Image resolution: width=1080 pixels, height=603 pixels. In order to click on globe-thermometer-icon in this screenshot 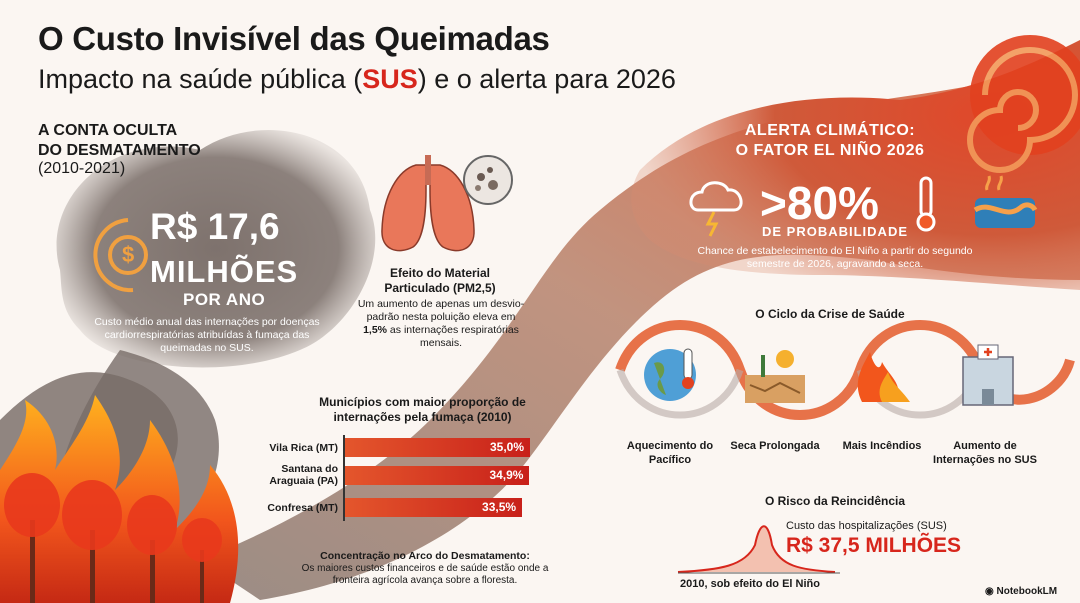, I will do `click(670, 374)`.